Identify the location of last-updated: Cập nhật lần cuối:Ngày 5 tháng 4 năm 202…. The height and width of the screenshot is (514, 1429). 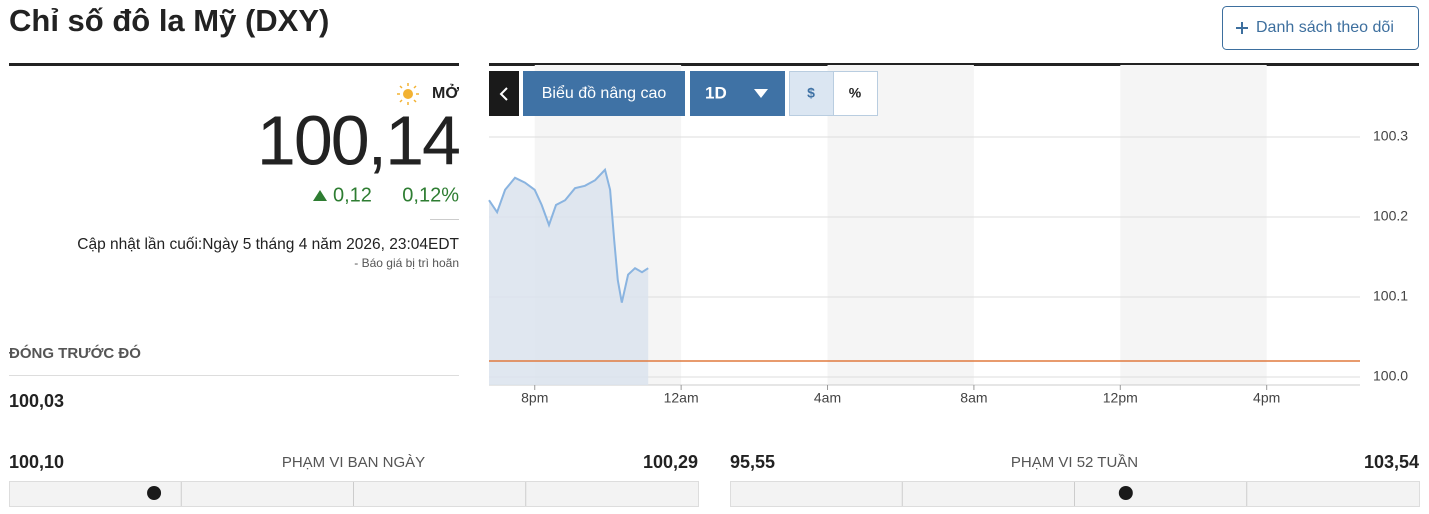
(268, 244).